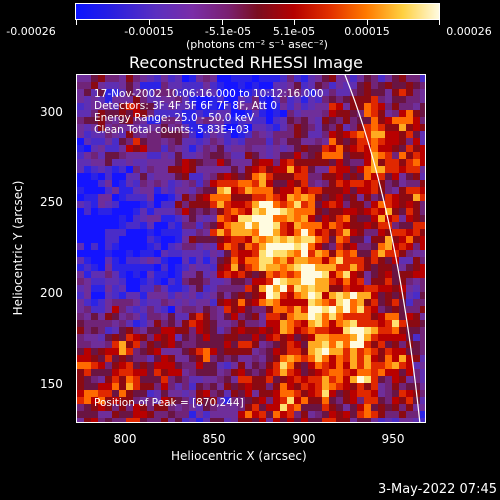 The height and width of the screenshot is (500, 500). I want to click on x-tick-label: 850, so click(214, 439).